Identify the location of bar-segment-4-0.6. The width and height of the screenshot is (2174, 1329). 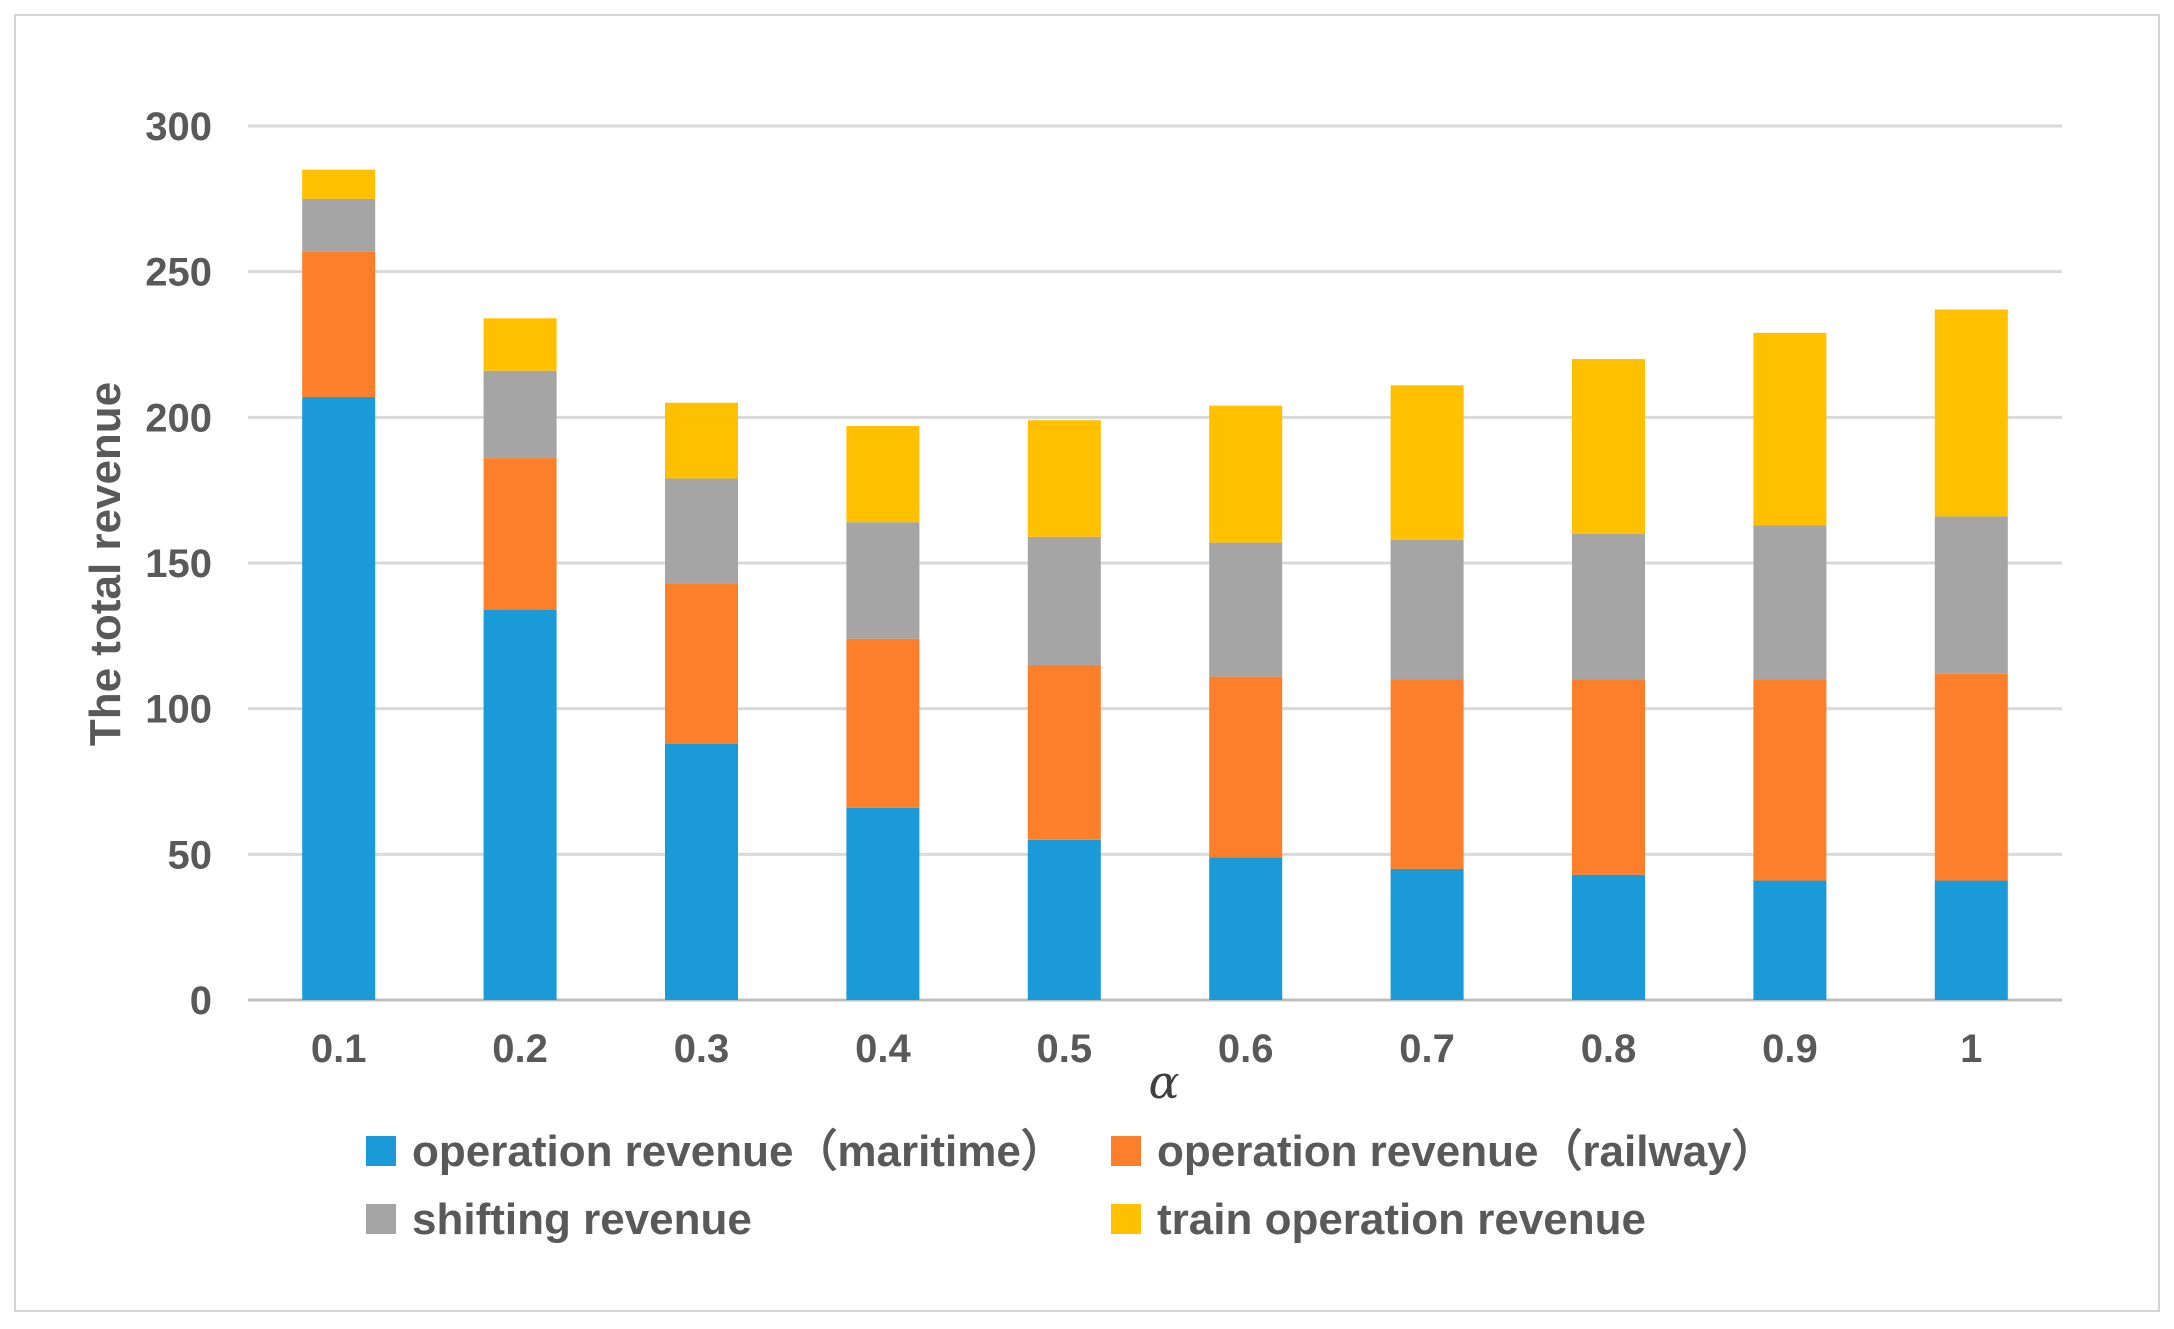
(1246, 474).